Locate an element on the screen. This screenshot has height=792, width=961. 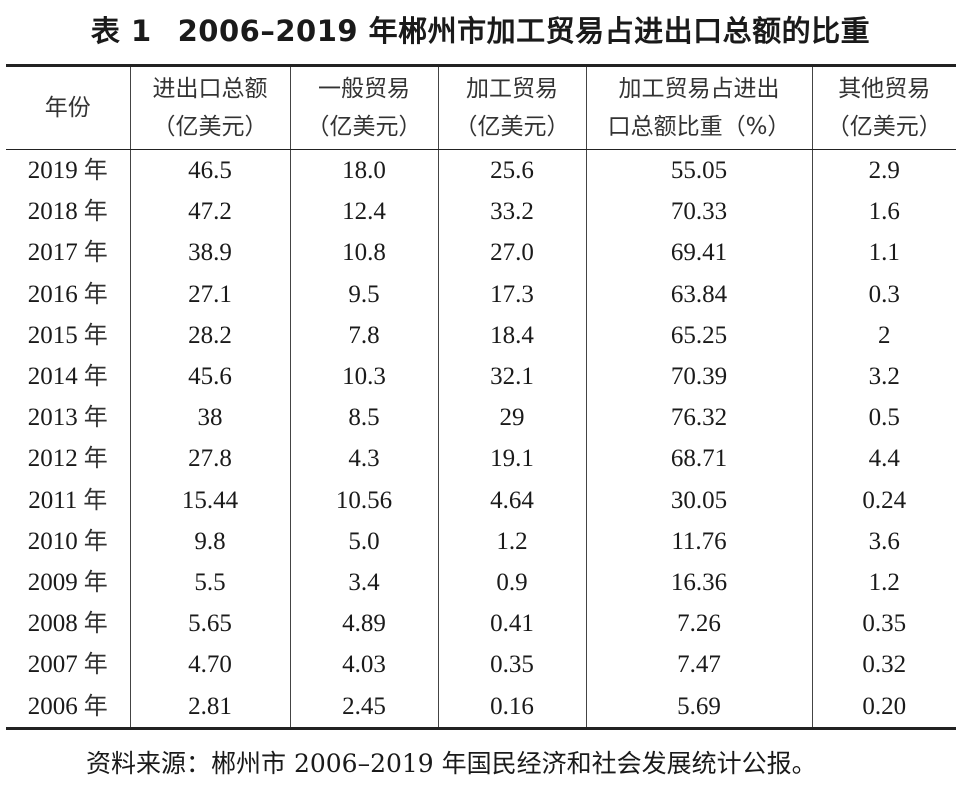
year-value: 2011 is located at coordinates (53, 500).